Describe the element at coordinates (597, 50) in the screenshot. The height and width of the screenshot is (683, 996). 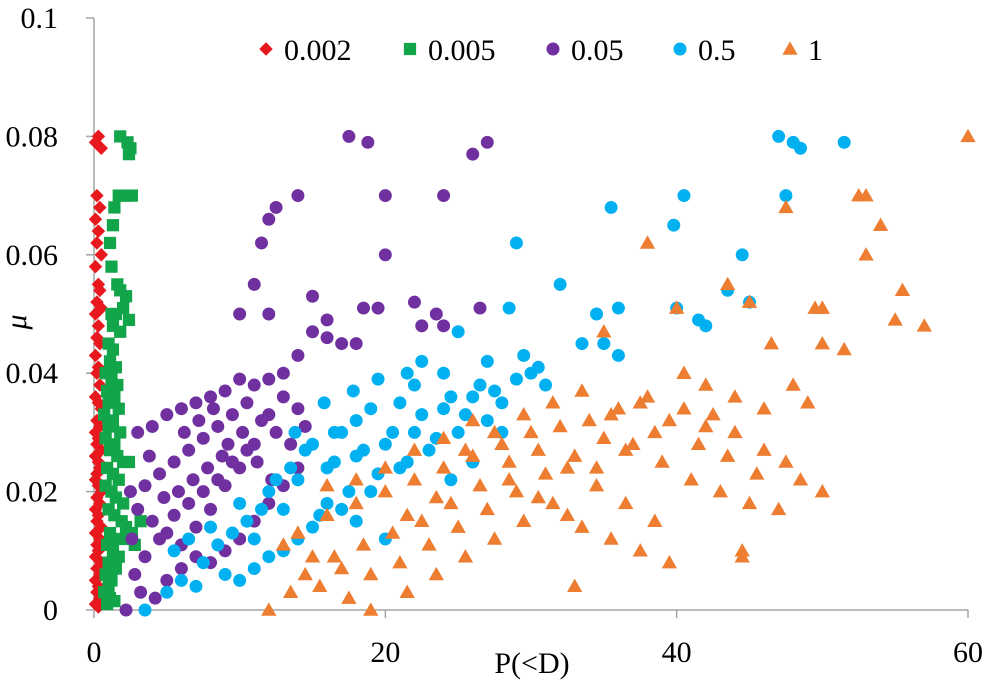
I see `legend-label: 0.05` at that location.